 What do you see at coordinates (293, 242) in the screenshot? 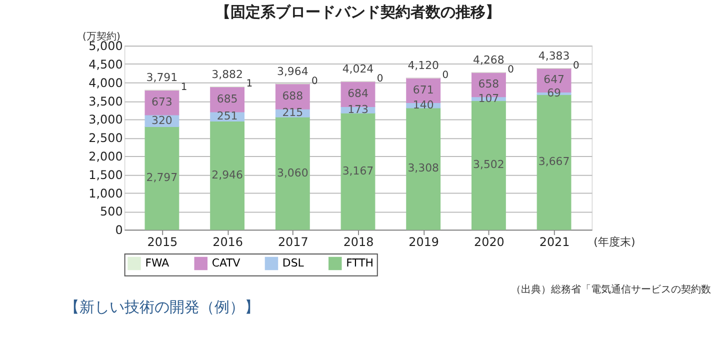
I see `x-tick-label: 2017` at bounding box center [293, 242].